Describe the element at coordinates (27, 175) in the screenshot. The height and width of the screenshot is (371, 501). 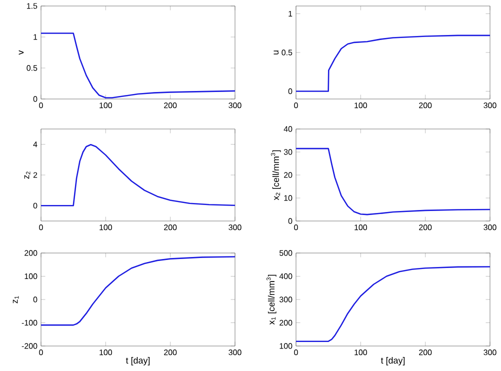
I see `y-axis-title: z$_{2}$` at that location.